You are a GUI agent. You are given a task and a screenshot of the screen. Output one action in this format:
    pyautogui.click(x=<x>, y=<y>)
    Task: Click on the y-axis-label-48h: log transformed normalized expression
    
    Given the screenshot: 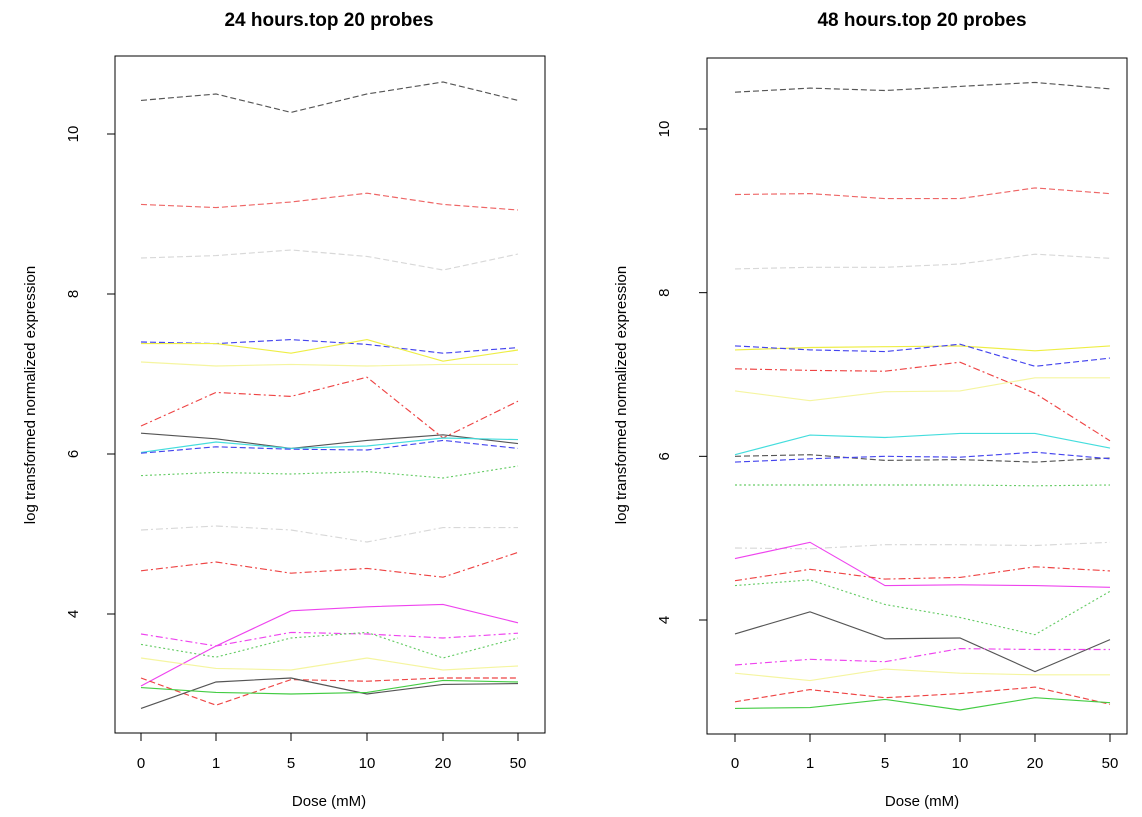 What is the action you would take?
    pyautogui.click(x=621, y=395)
    